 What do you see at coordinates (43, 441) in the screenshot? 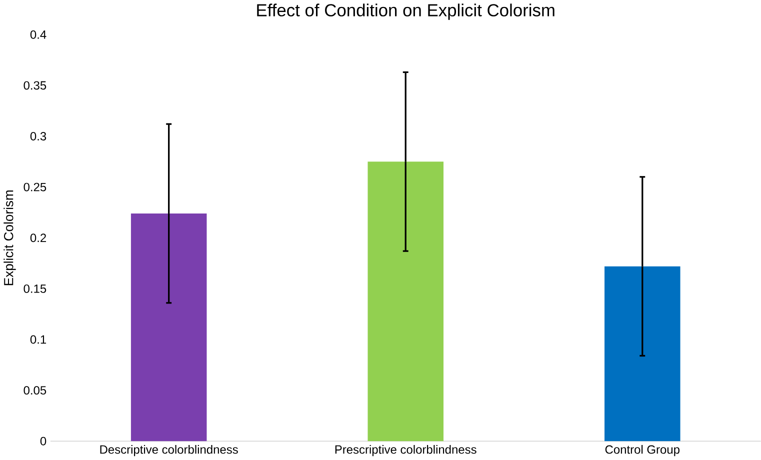
I see `y-tick-label: 0` at bounding box center [43, 441].